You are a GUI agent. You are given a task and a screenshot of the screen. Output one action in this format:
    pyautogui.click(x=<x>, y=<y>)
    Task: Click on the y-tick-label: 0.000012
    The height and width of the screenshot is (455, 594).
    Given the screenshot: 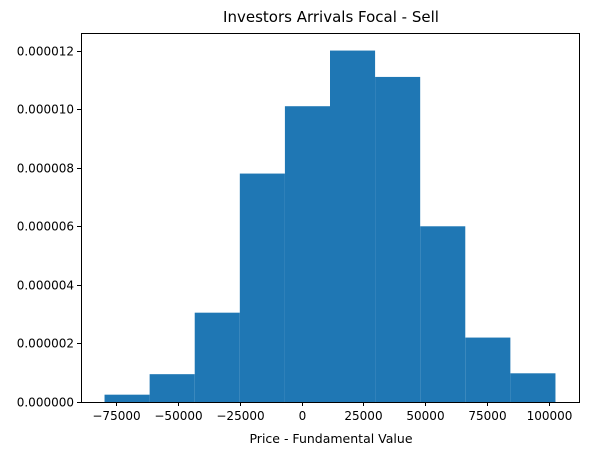 What is the action you would take?
    pyautogui.click(x=45, y=52)
    